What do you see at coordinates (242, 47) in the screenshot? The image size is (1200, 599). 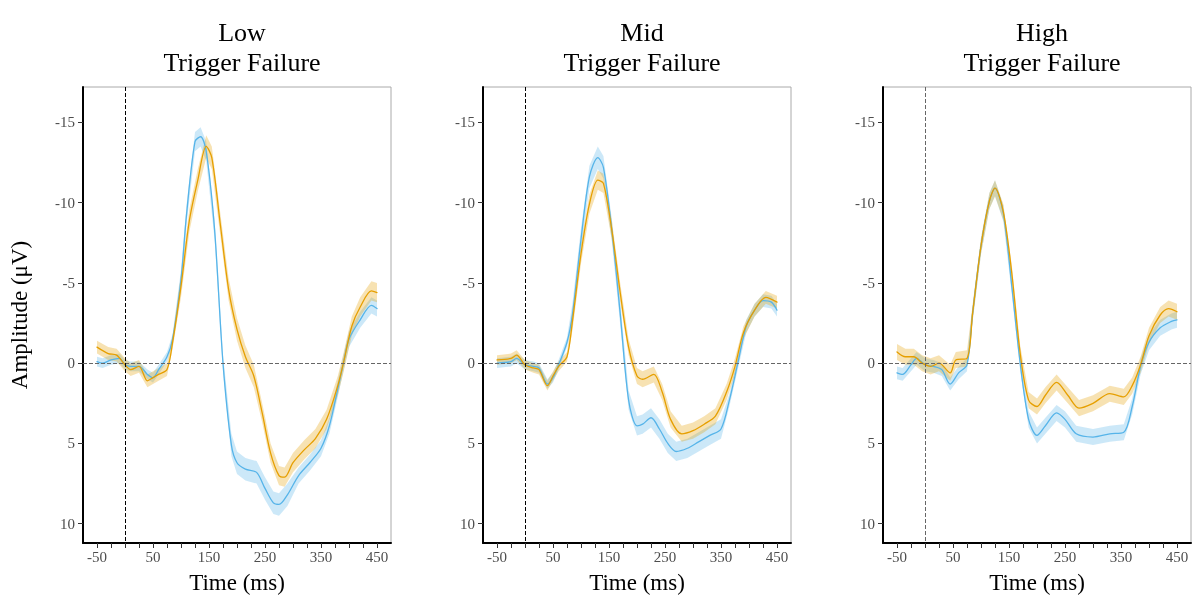 I see `chart-title: Low Trigger Failure` at bounding box center [242, 47].